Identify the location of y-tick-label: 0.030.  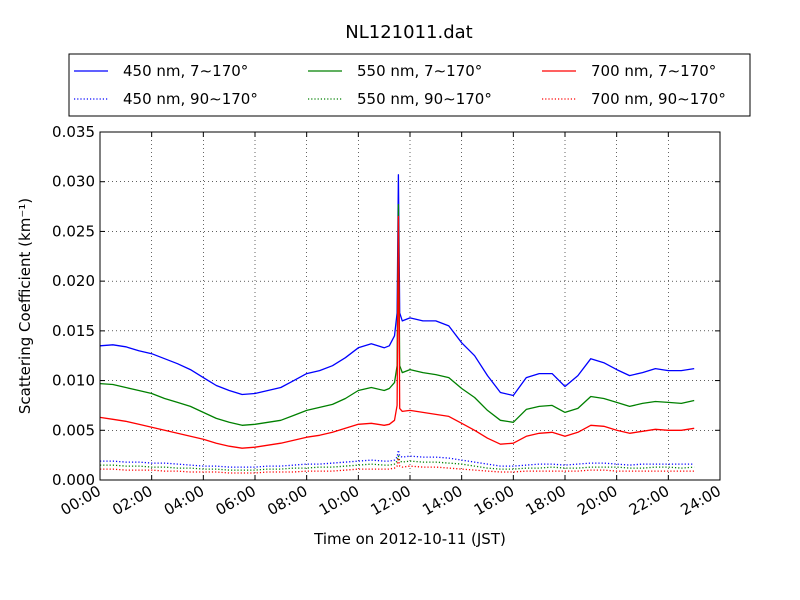
(73, 182).